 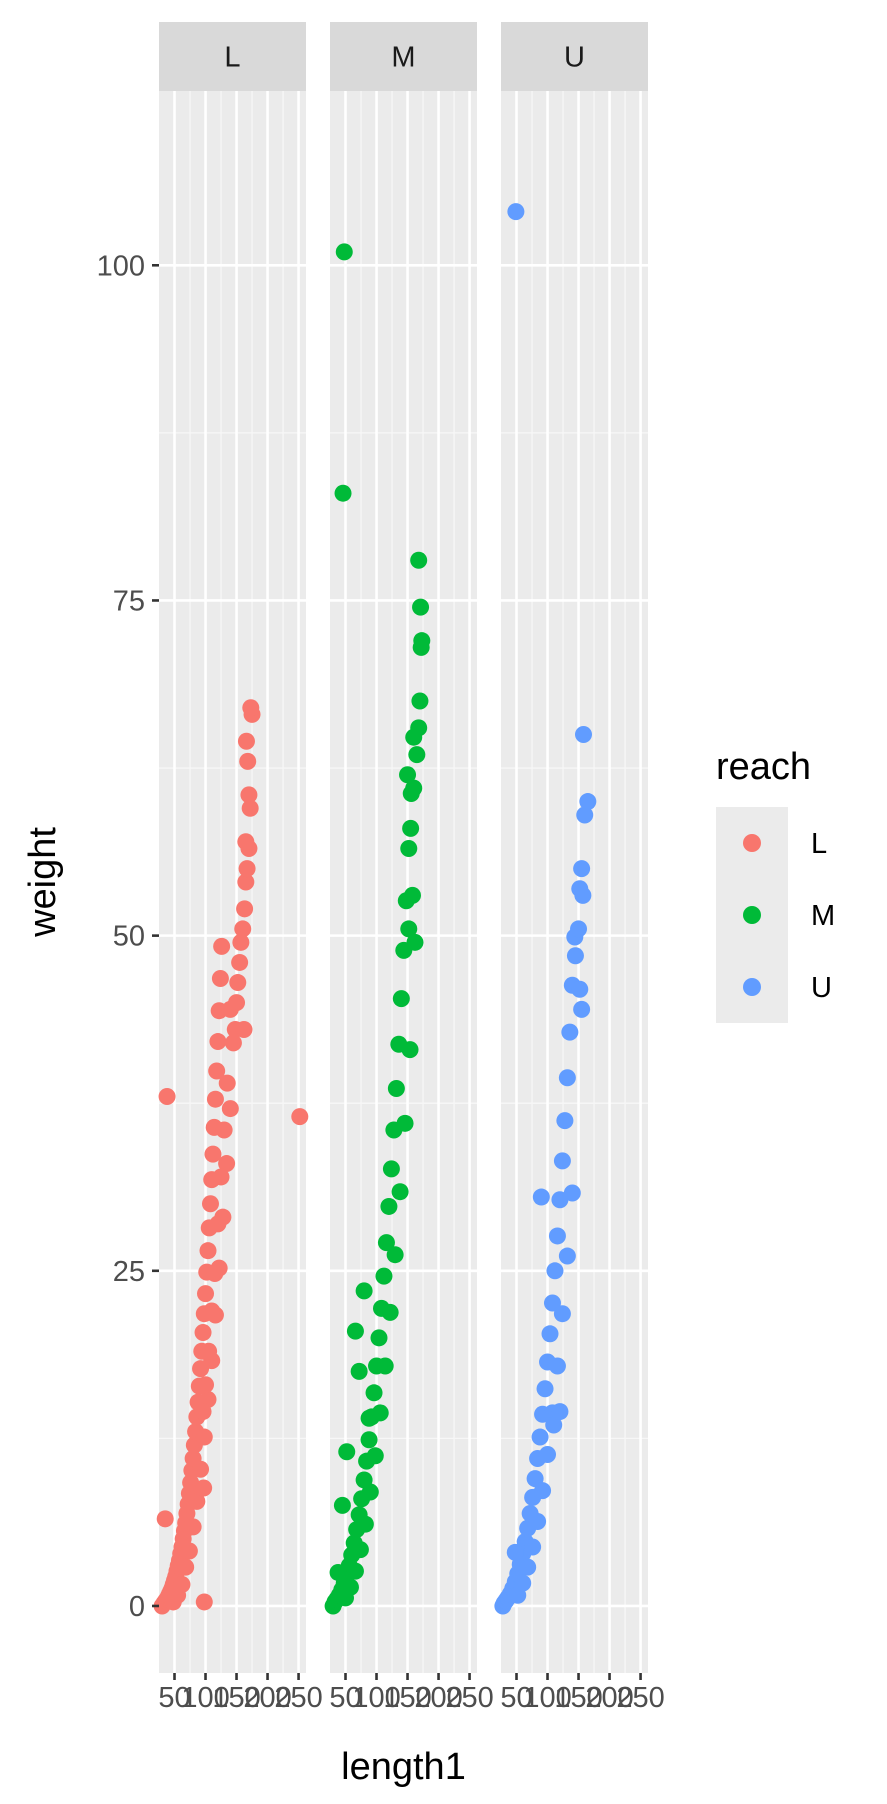 What do you see at coordinates (121, 266) in the screenshot?
I see `y-tick-label: 100` at bounding box center [121, 266].